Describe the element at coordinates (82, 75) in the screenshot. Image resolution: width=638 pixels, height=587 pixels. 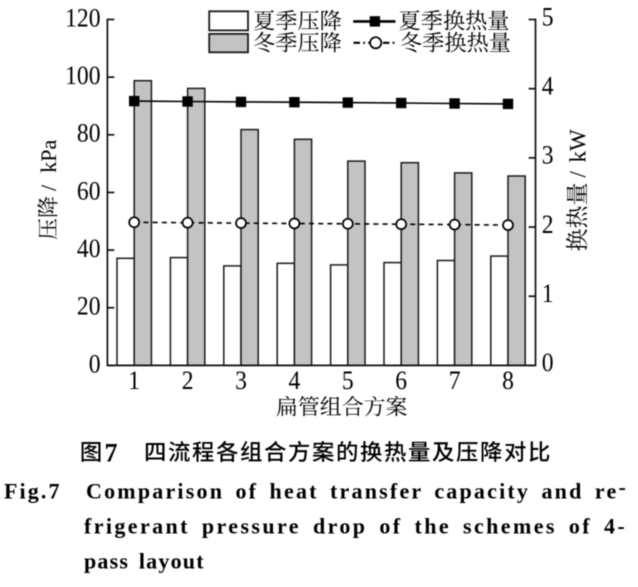
I see `svg-text: 100` at that location.